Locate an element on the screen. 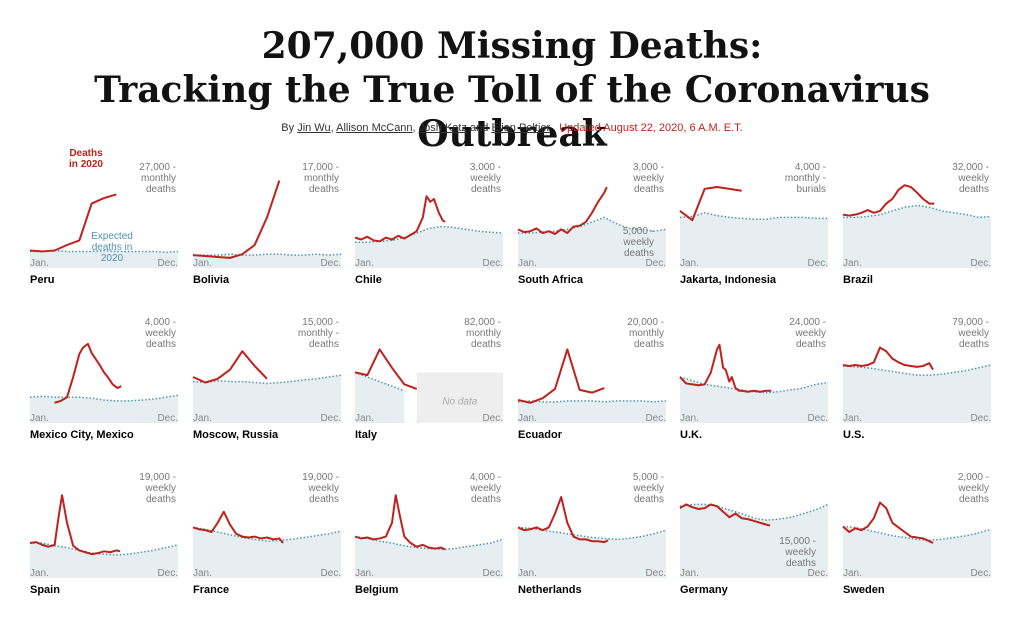 Image resolution: width=1024 pixels, height=619 pixels. chart-title: Sweden is located at coordinates (864, 590).